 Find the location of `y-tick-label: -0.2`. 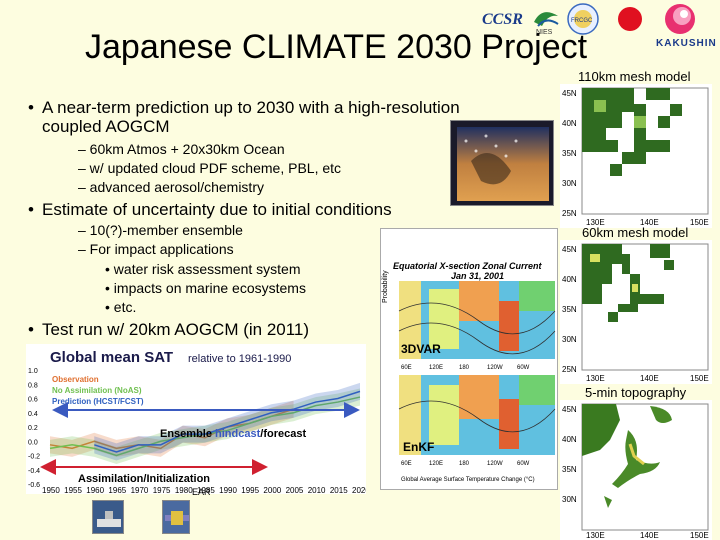

y-tick-label: -0.2 is located at coordinates (34, 457).